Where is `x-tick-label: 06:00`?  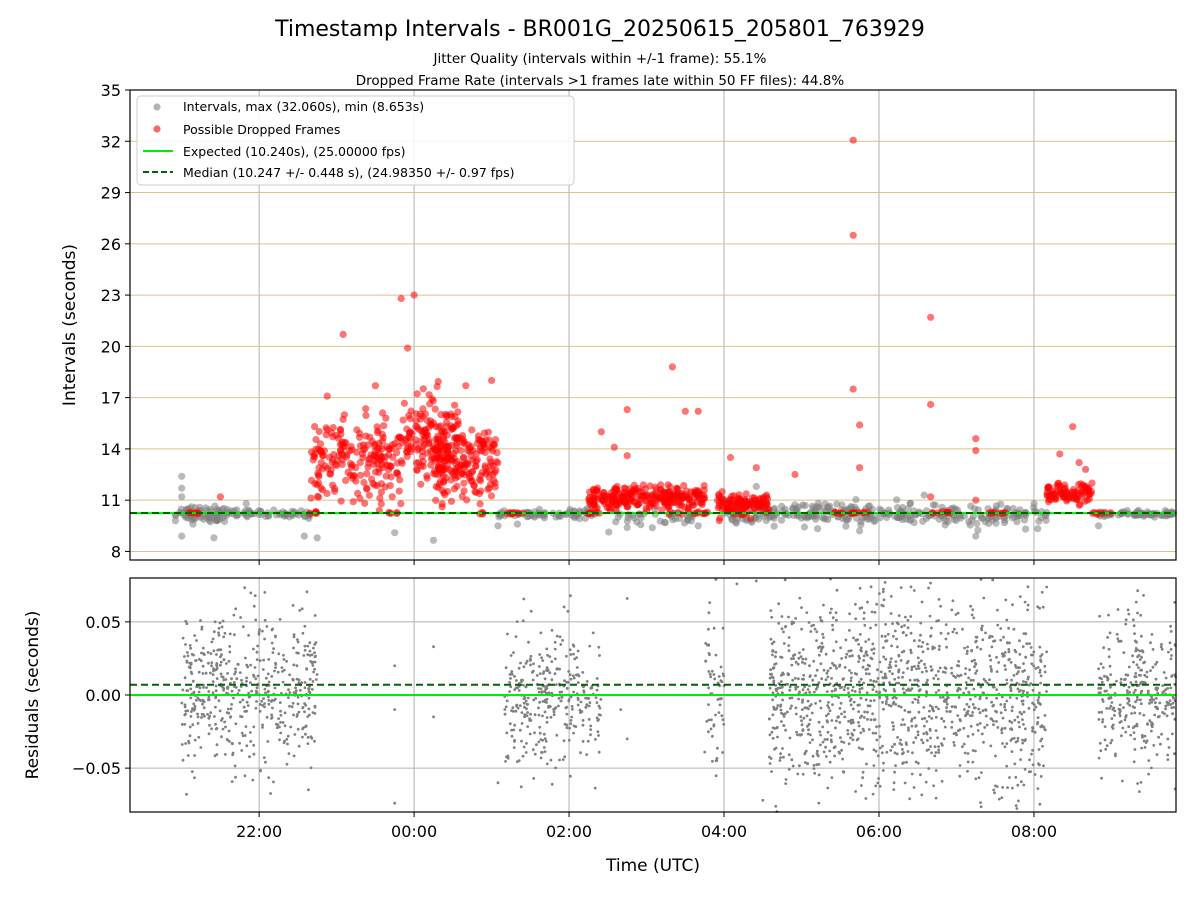 x-tick-label: 06:00 is located at coordinates (879, 831).